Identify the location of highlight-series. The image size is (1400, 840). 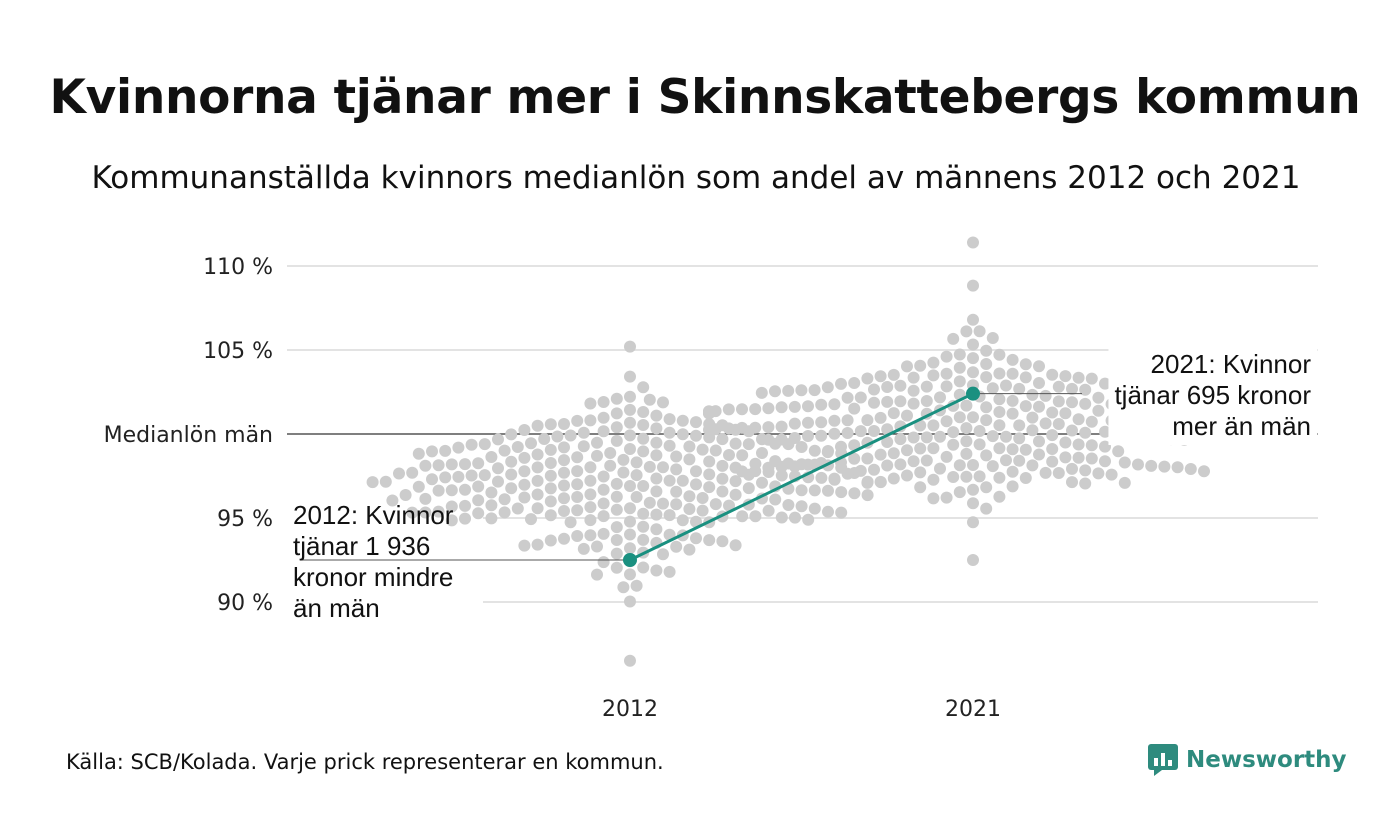
(691, 476).